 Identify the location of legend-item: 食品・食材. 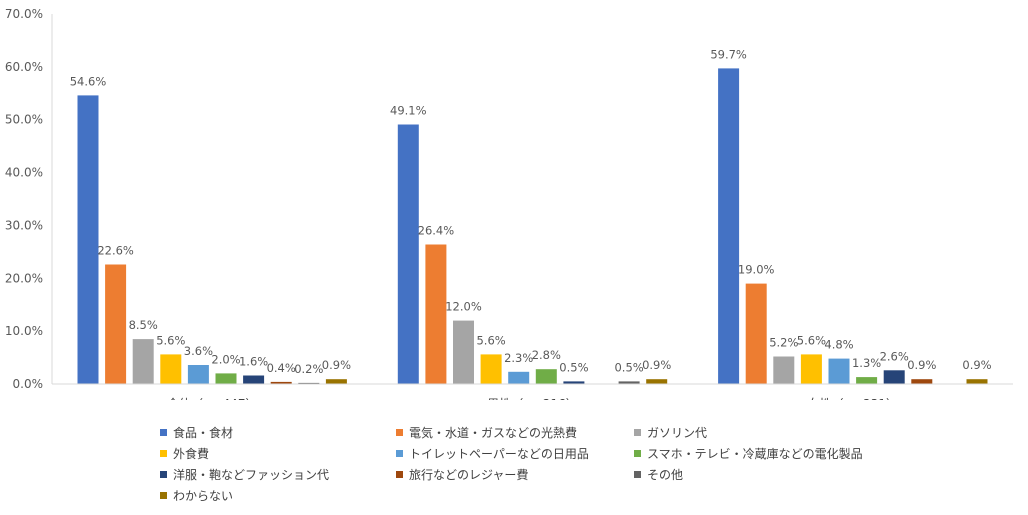
(196, 432).